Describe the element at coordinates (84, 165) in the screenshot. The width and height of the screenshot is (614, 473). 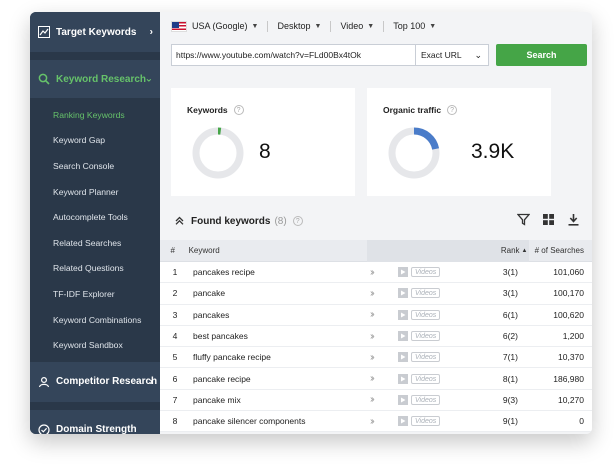
I see `sidebar-item-search-console: Search Console` at that location.